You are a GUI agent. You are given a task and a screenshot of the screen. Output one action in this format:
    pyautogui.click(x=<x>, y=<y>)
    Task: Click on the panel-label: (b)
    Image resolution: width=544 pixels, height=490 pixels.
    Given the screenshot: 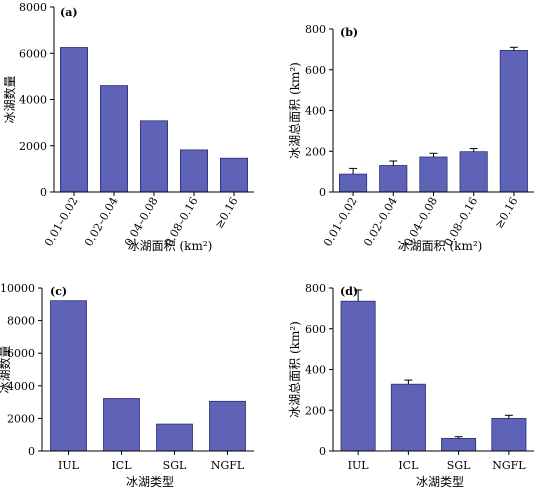 What is the action you would take?
    pyautogui.click(x=349, y=32)
    